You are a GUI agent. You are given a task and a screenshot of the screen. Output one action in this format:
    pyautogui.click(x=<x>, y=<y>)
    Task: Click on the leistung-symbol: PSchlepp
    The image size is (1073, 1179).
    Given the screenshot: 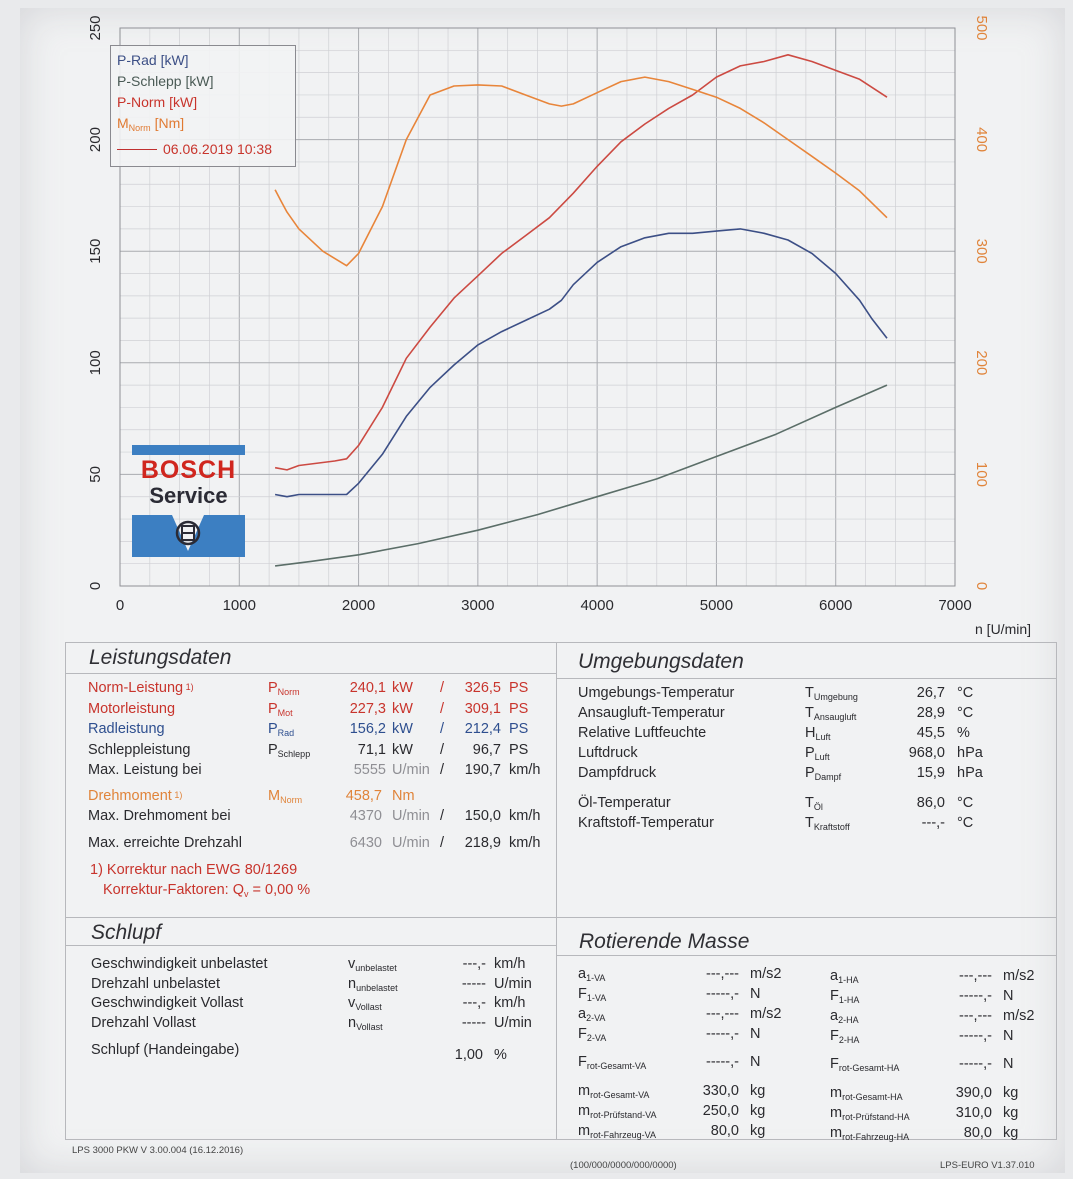 What is the action you would take?
    pyautogui.click(x=289, y=750)
    